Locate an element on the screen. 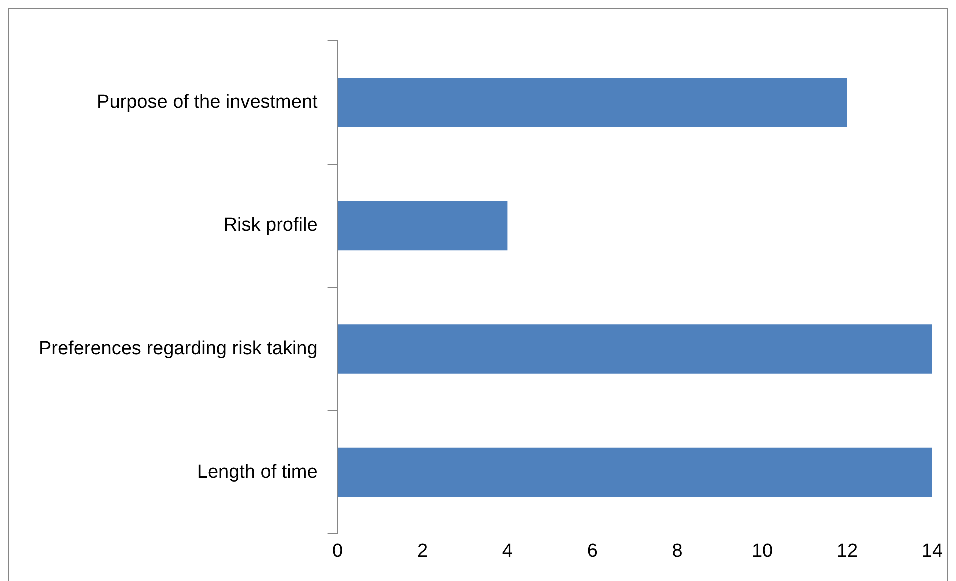  x-tick-label: 6 is located at coordinates (592, 551).